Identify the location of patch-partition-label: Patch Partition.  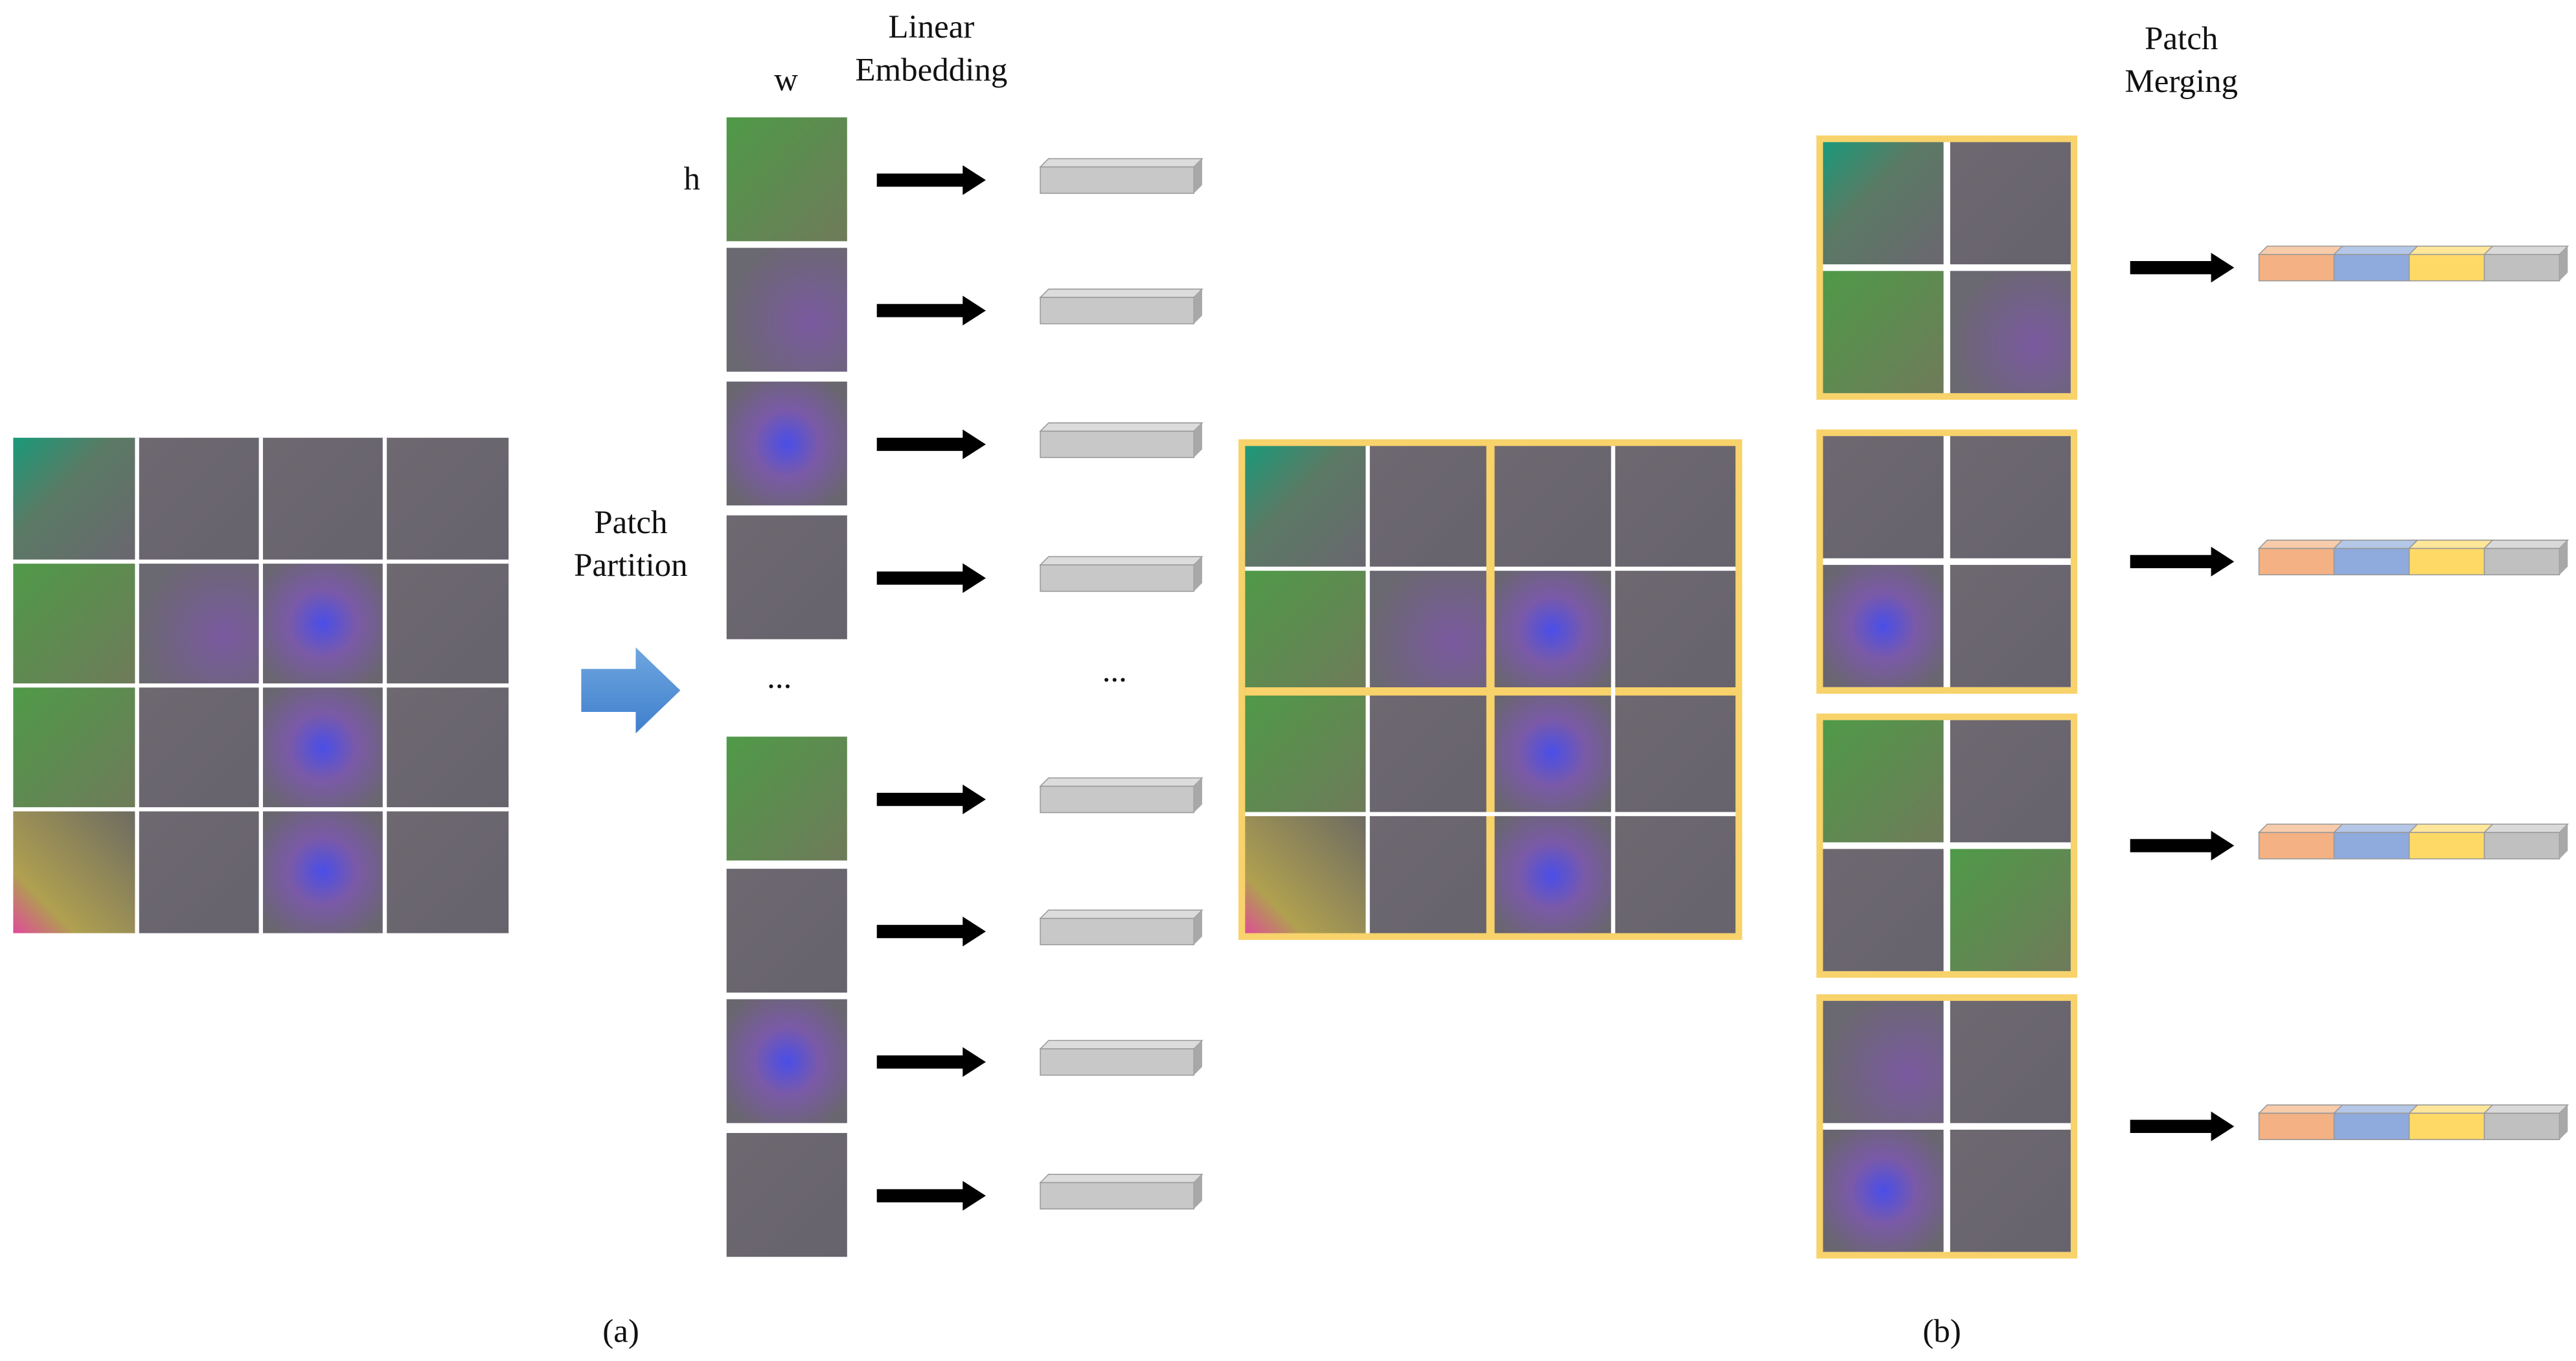
(631, 544).